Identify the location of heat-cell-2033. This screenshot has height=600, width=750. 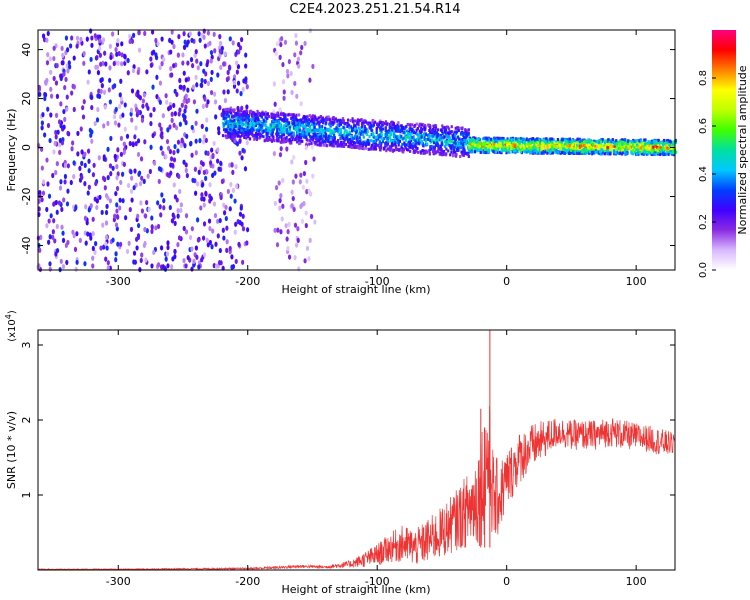
(388, 142).